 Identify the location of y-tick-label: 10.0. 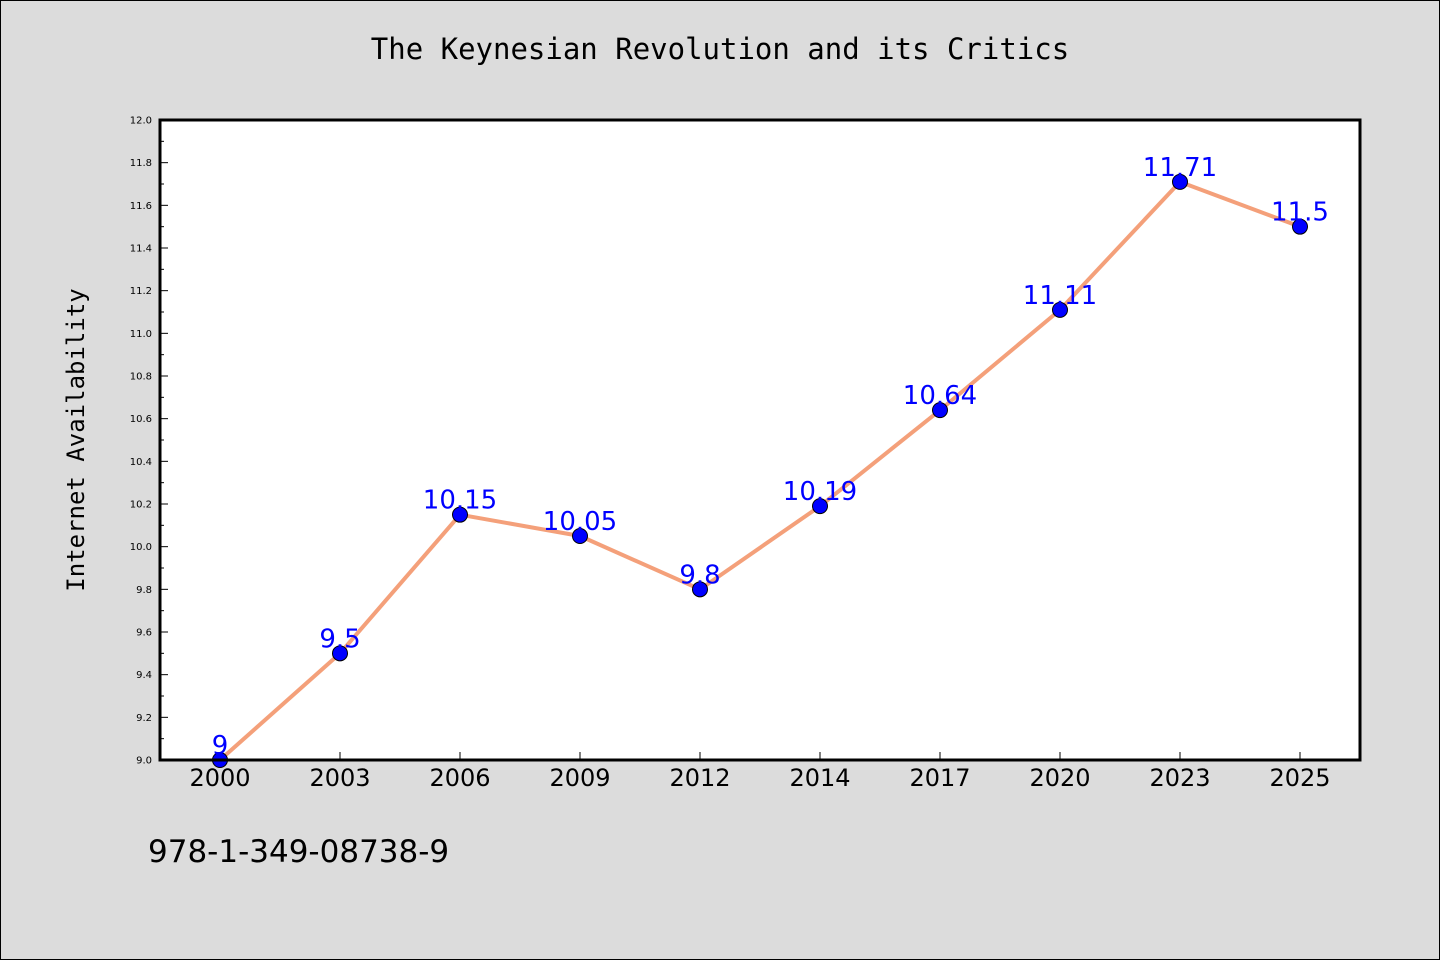
(141, 547).